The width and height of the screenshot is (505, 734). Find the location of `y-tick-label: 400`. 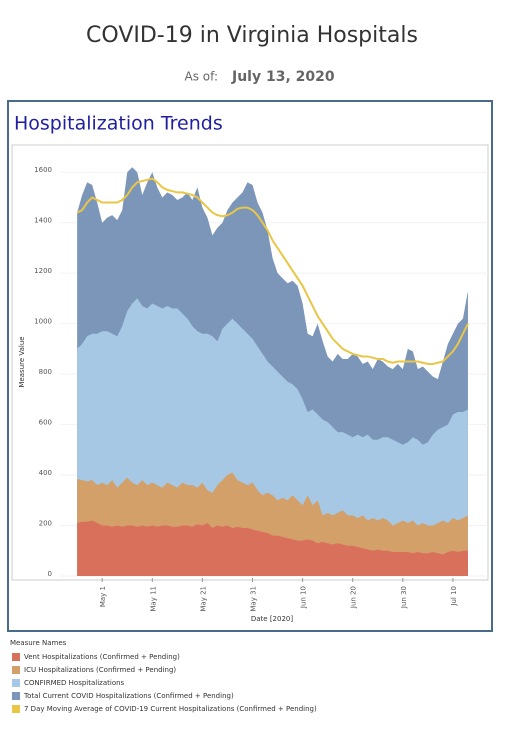

y-tick-label: 400 is located at coordinates (45, 473).